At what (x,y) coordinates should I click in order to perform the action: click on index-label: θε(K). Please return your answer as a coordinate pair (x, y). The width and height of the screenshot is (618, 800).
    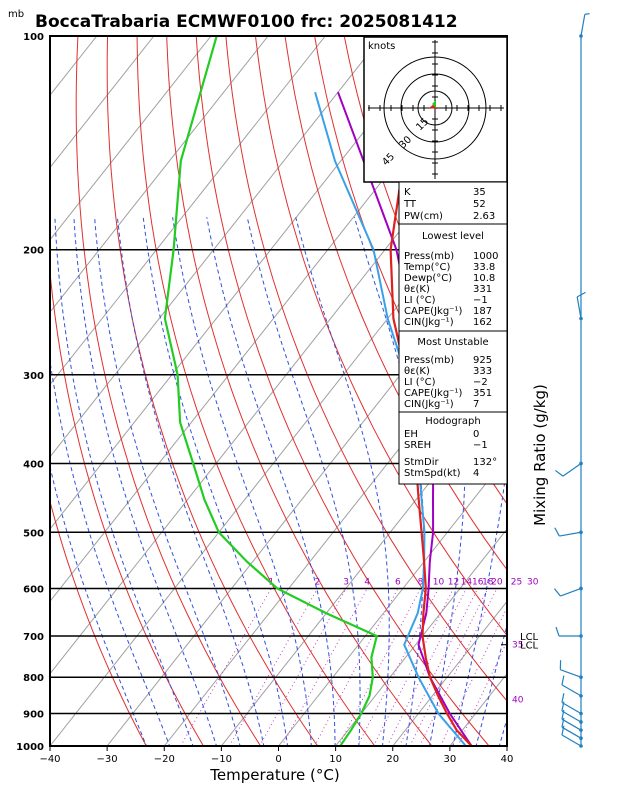
    Looking at the image, I should click on (417, 289).